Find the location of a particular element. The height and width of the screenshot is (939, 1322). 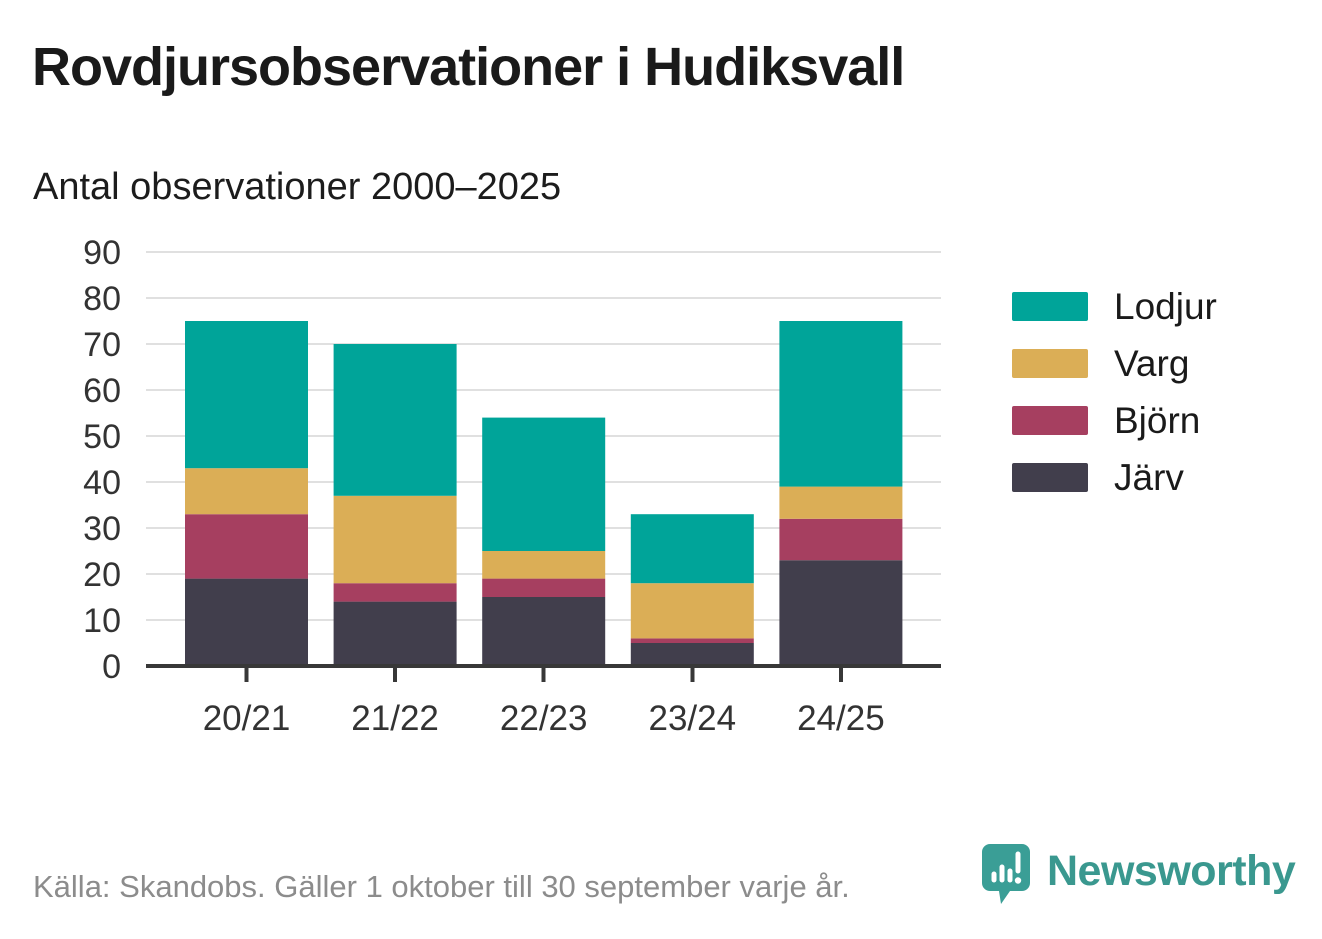

legend-item-varg: Varg is located at coordinates (1114, 363).